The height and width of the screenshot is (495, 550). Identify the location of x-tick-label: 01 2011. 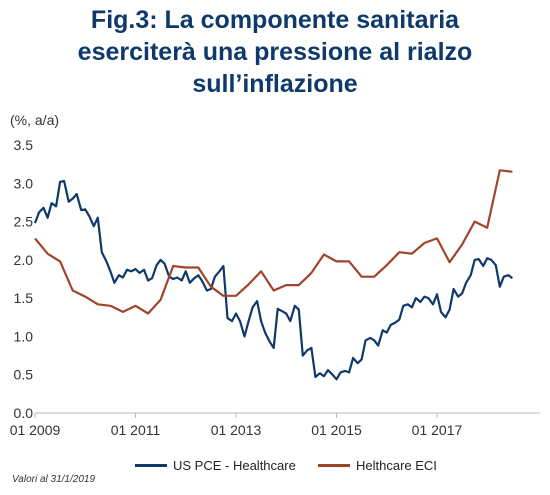
(136, 430).